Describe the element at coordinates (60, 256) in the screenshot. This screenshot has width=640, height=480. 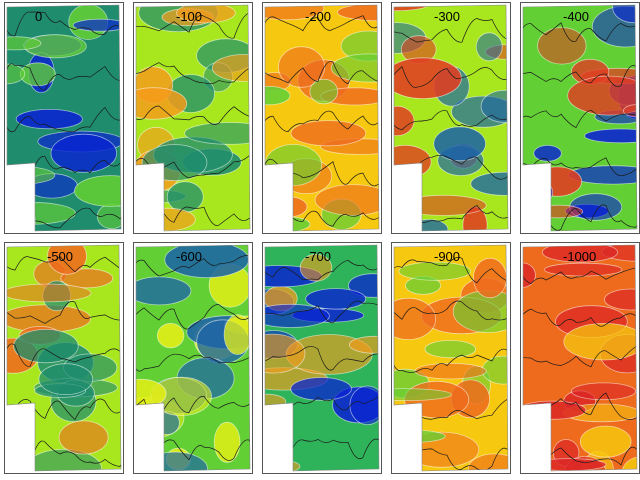
I see `panel-label: -500` at that location.